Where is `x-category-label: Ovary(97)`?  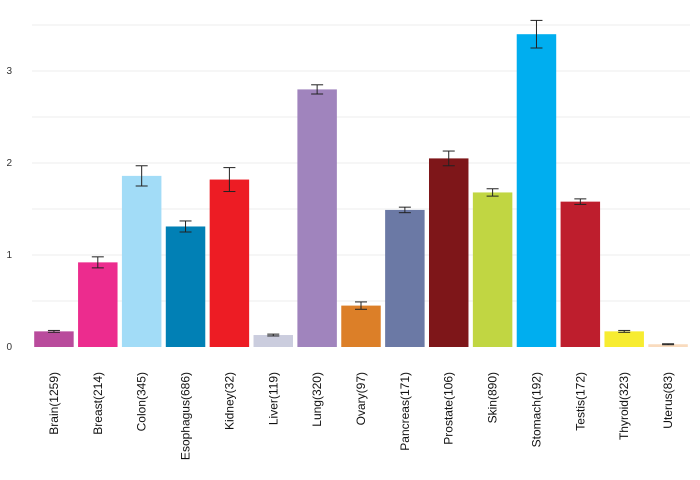
x-category-label: Ovary(97) is located at coordinates (361, 398).